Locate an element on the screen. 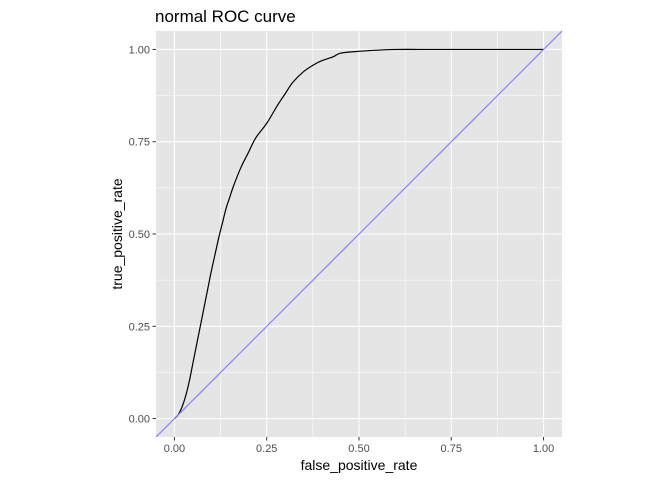  y-tick-label: 0.25 is located at coordinates (139, 327).